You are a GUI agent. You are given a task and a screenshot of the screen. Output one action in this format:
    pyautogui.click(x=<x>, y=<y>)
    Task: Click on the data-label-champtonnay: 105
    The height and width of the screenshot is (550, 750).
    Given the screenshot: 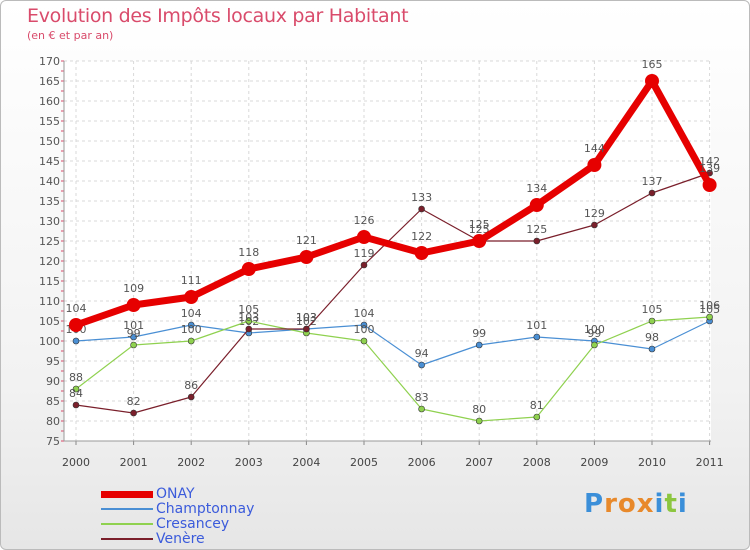 What is the action you would take?
    pyautogui.click(x=709, y=309)
    